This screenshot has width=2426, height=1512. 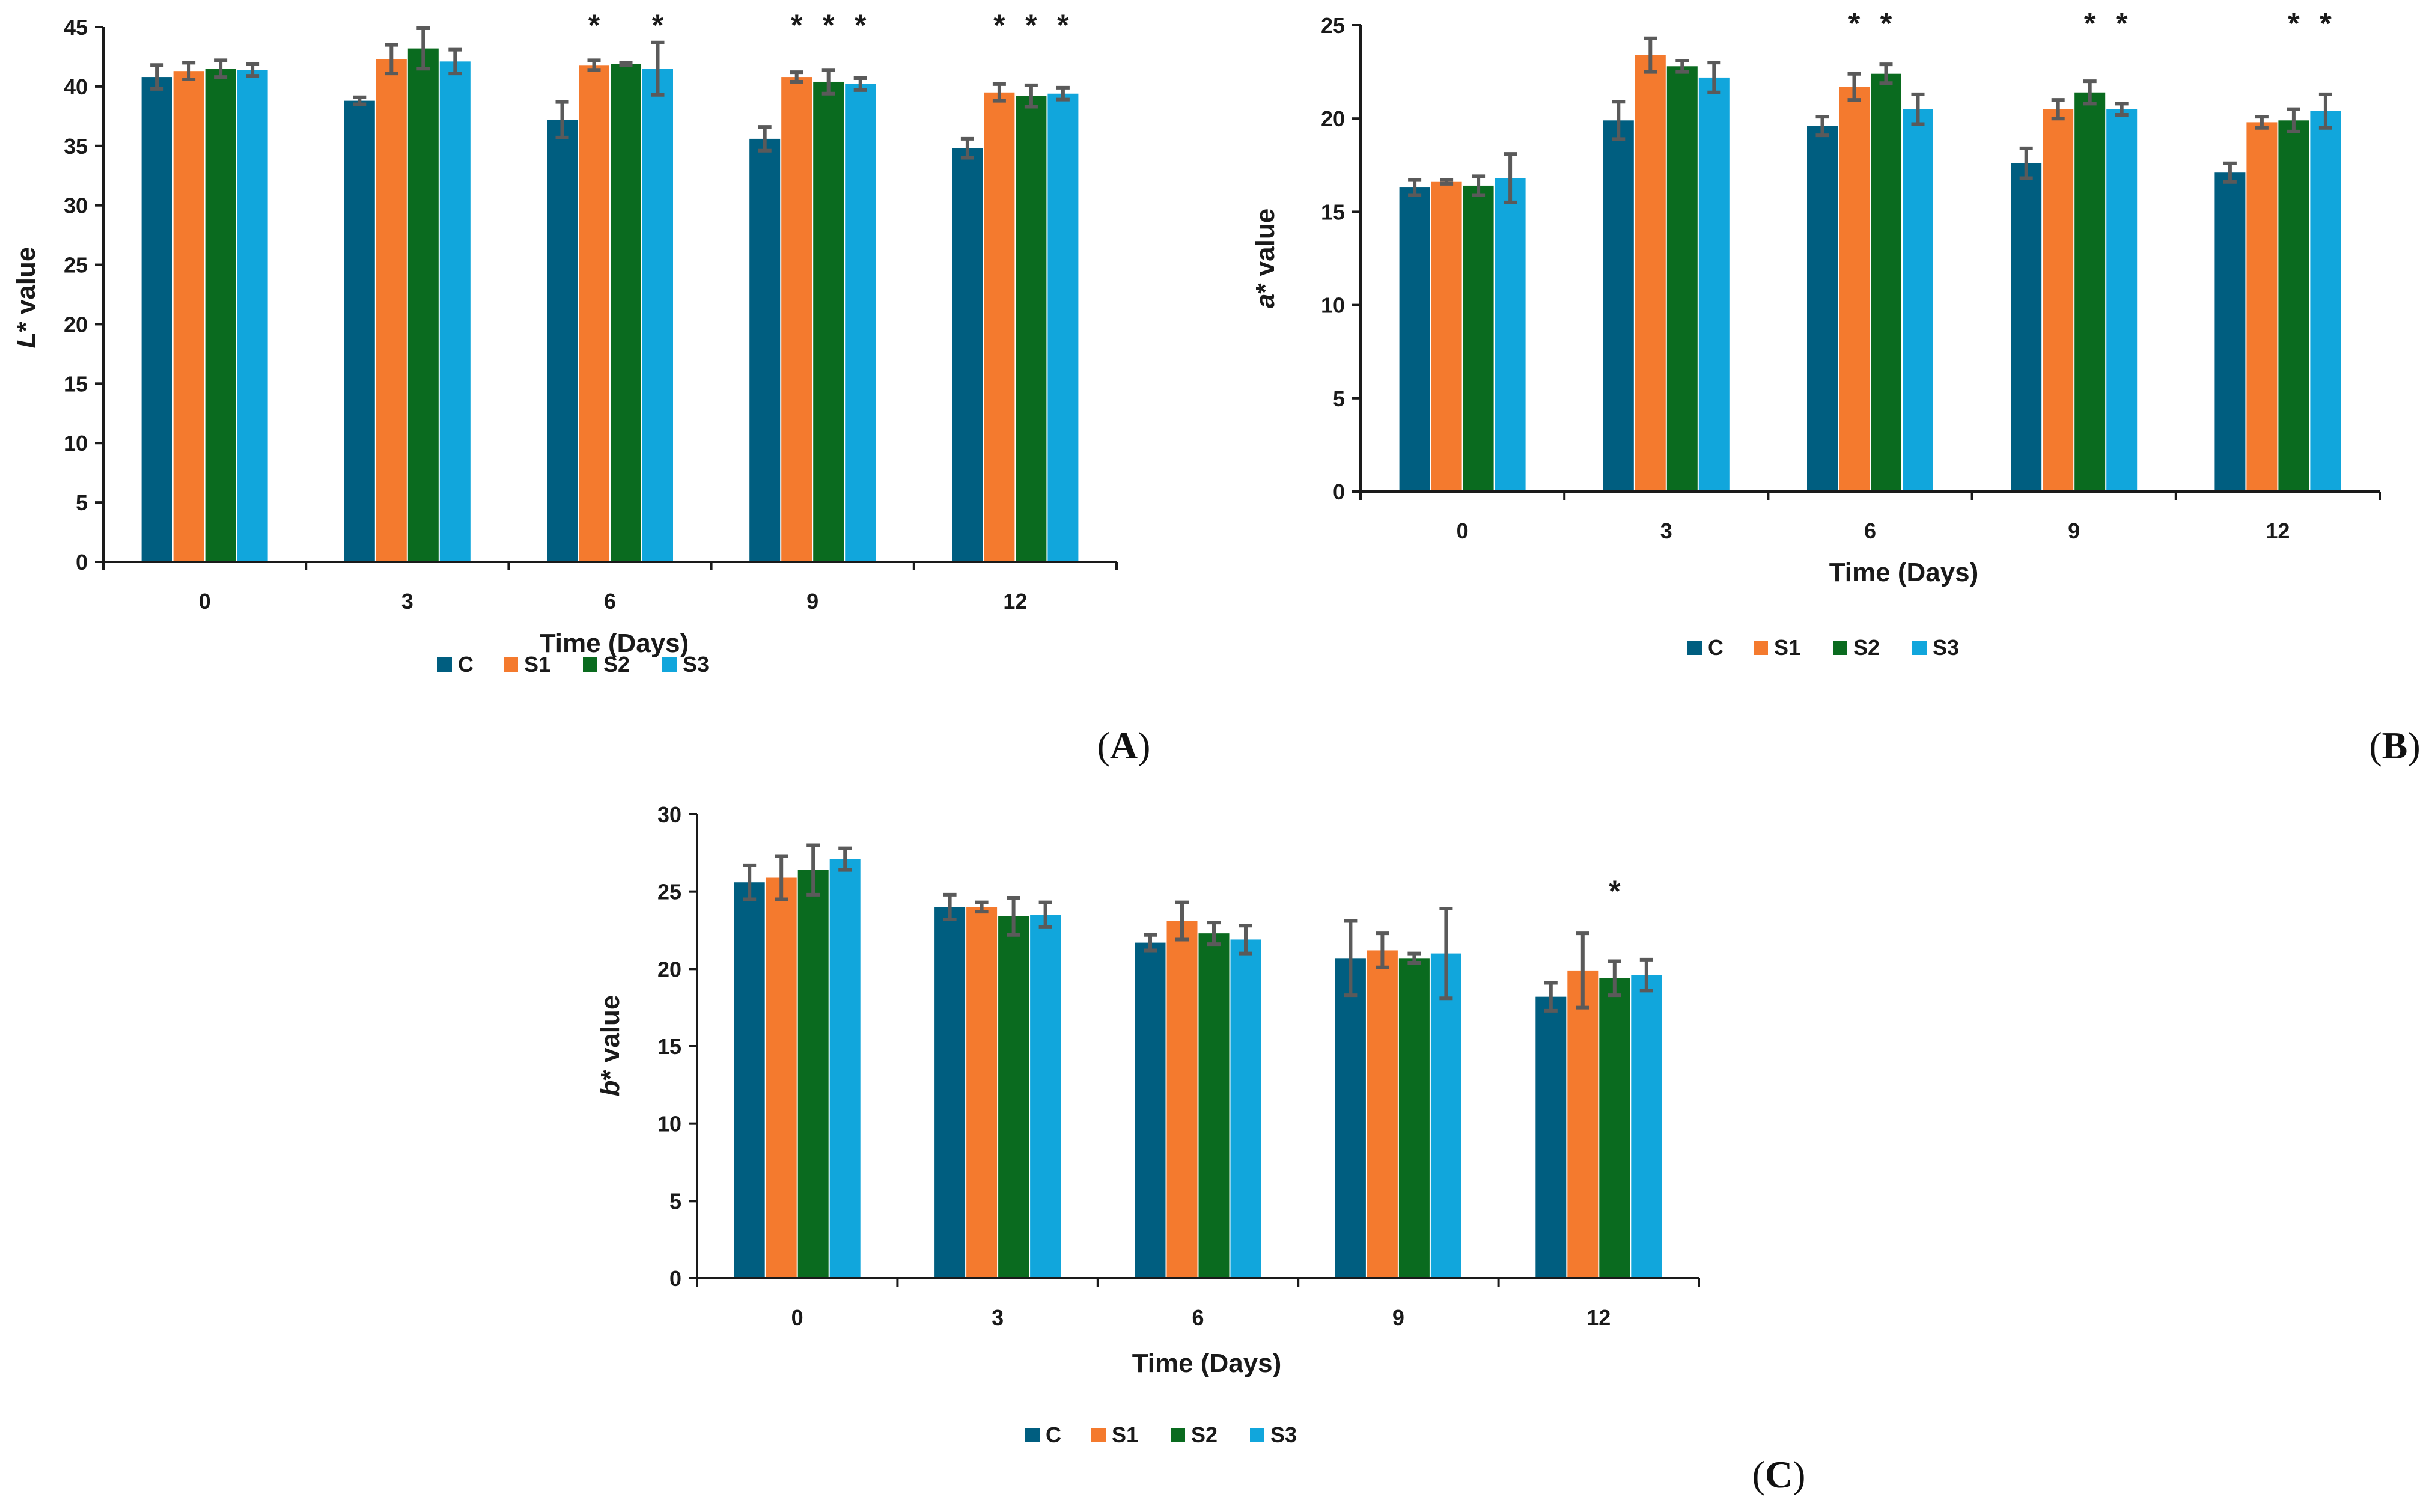 What do you see at coordinates (1646, 975) in the screenshot?
I see `error-bar-c-s3-day12` at bounding box center [1646, 975].